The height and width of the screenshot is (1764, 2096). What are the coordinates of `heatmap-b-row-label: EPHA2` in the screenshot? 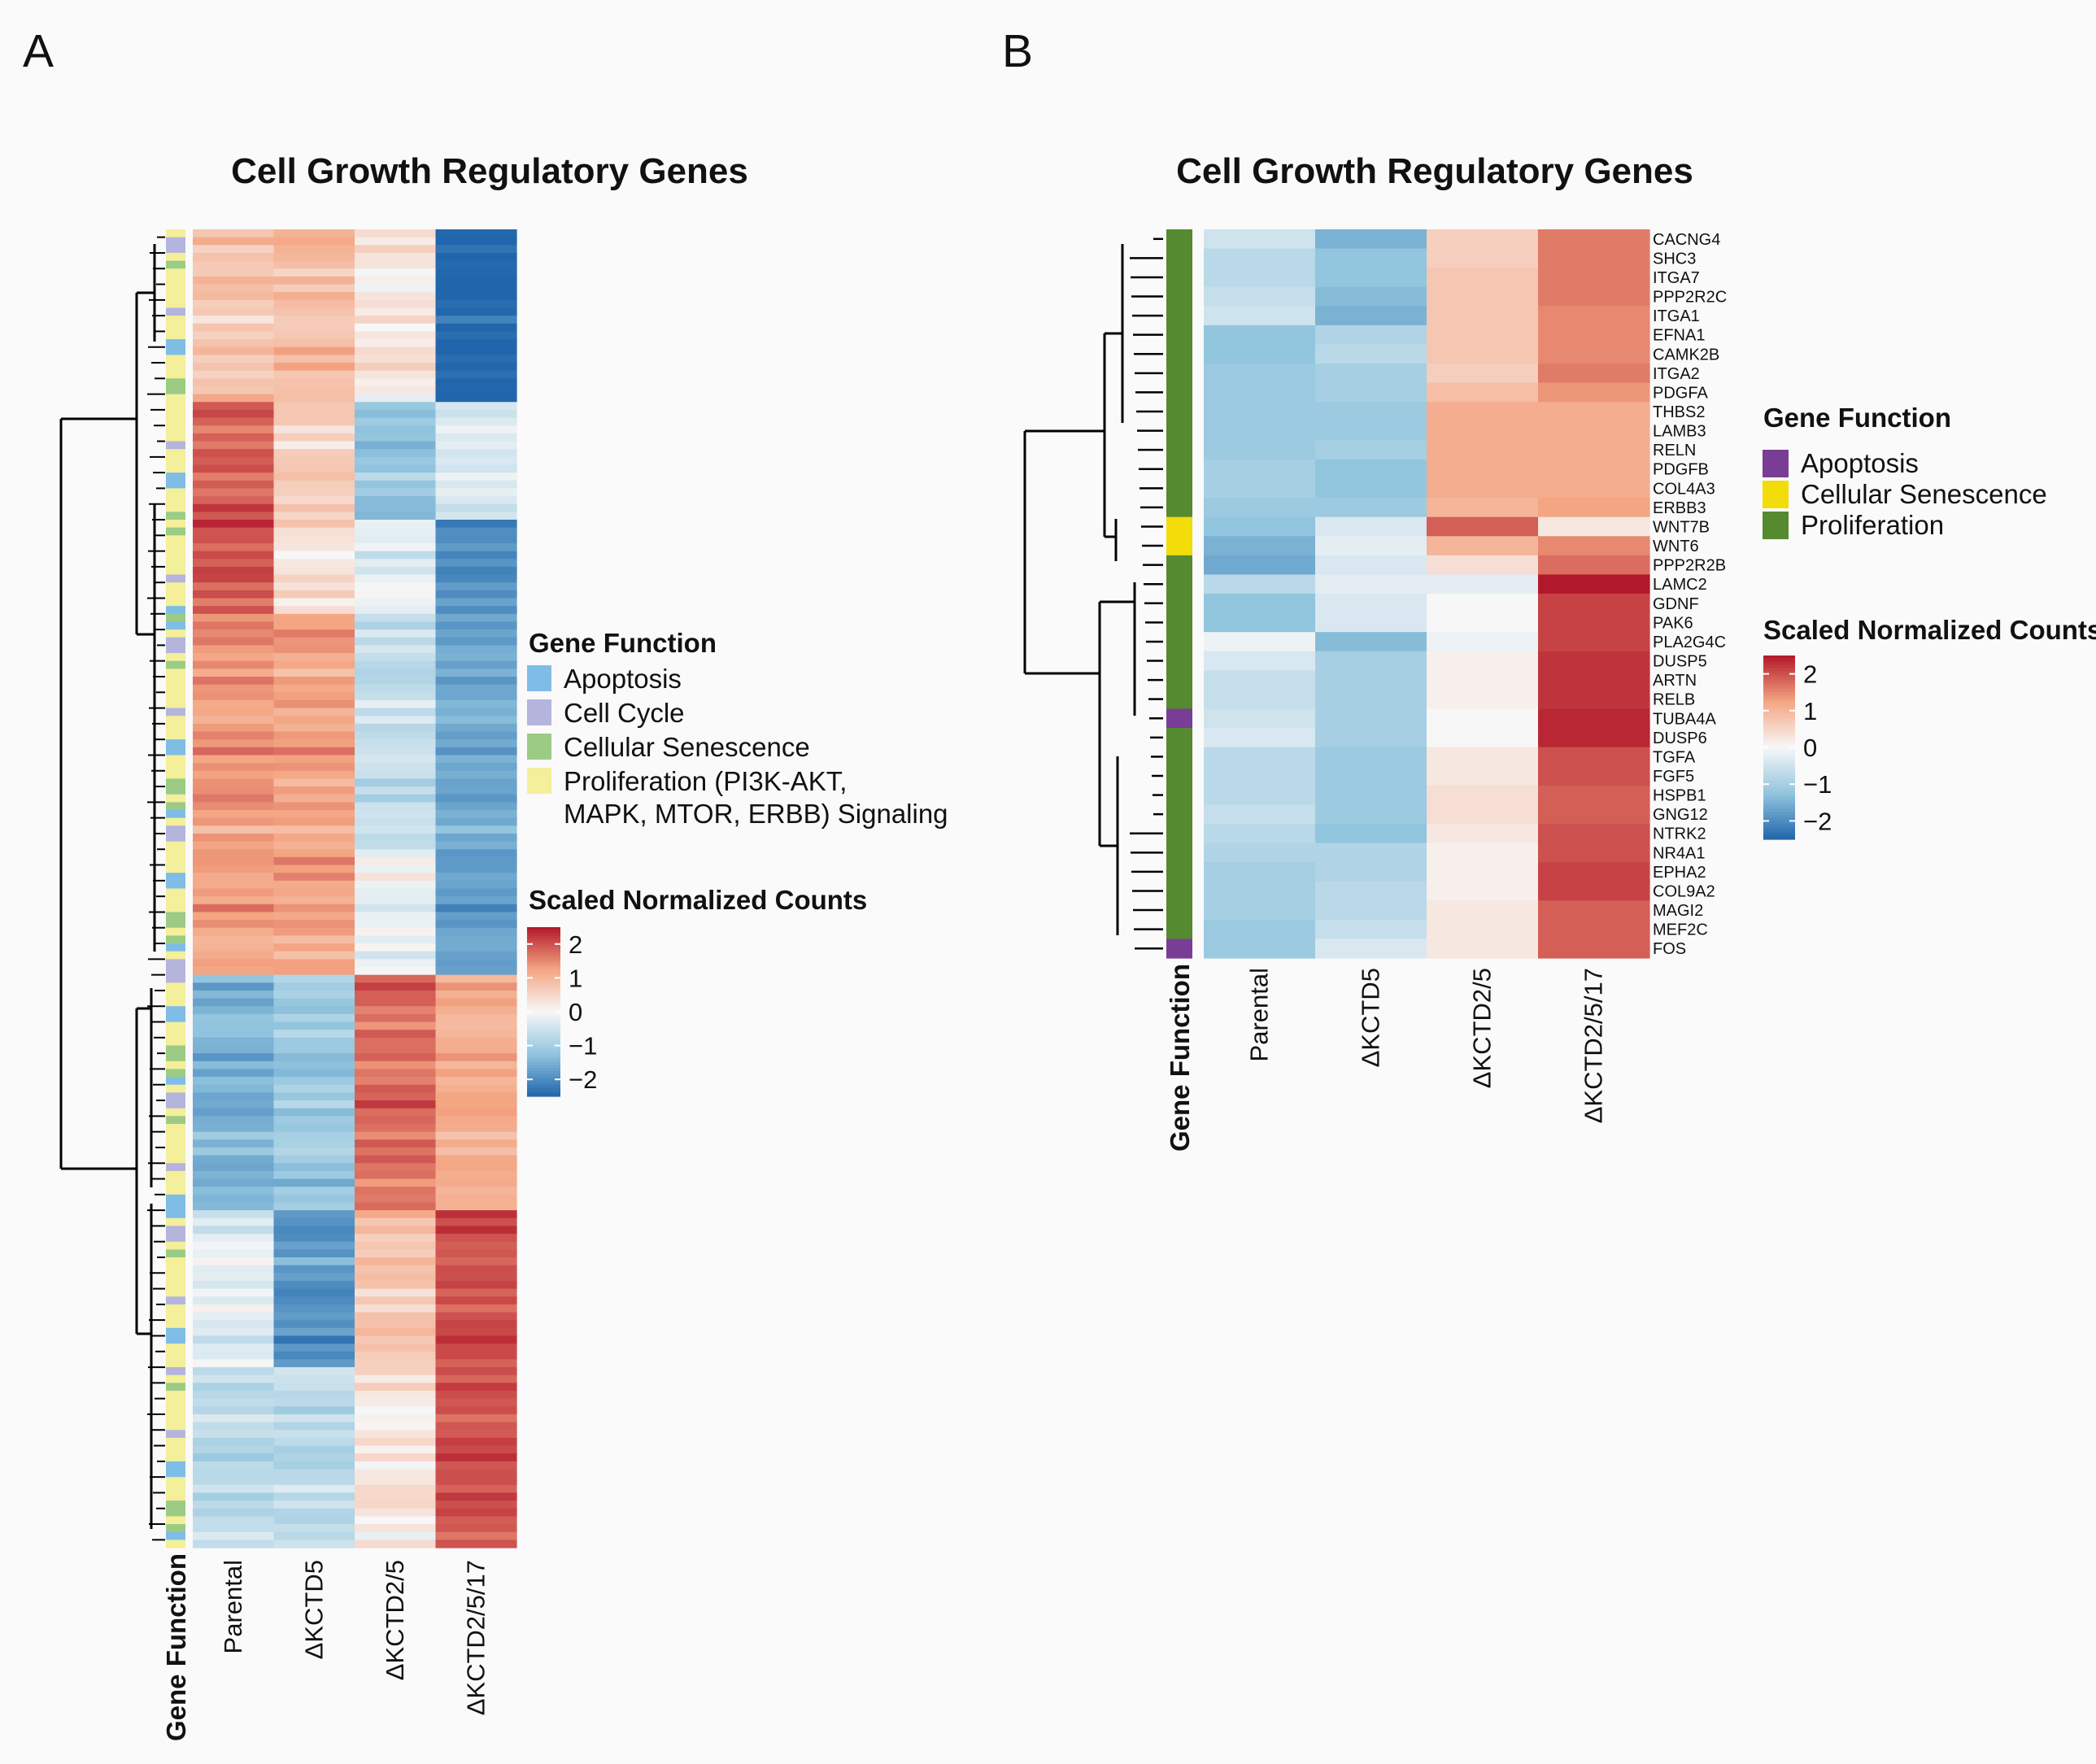 It's located at (1679, 873).